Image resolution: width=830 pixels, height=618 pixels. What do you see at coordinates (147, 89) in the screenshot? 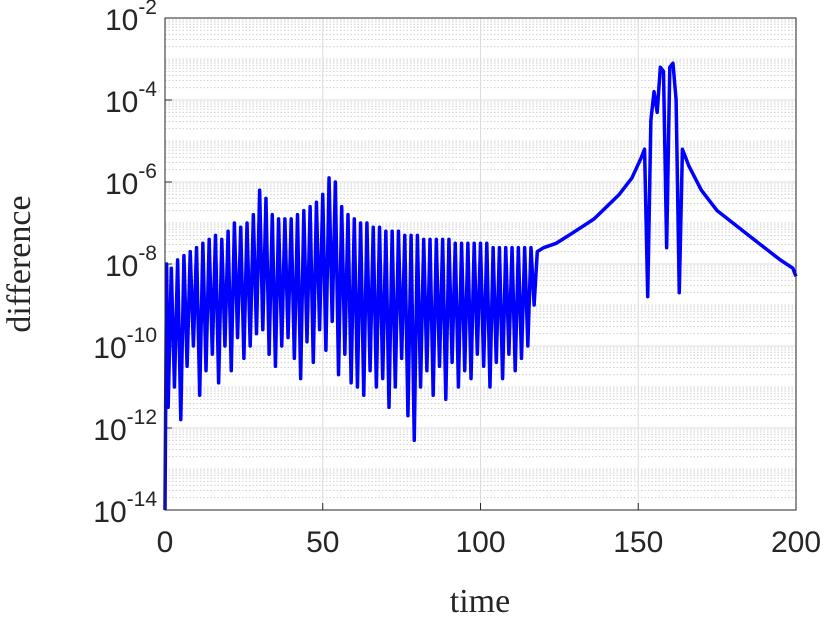
I see `y-tick-exponent: -4` at bounding box center [147, 89].